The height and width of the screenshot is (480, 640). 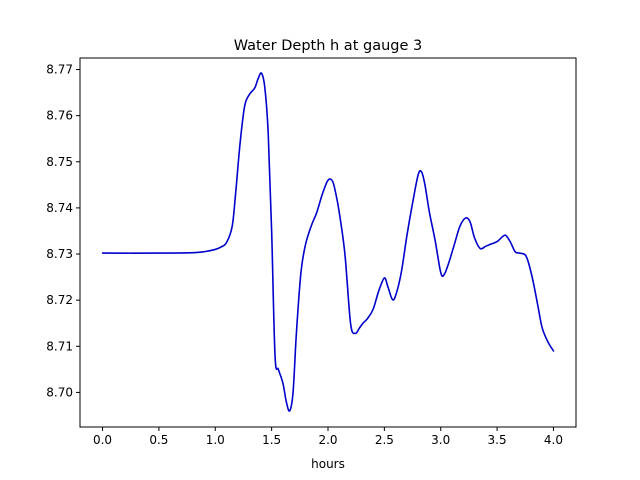 I want to click on x-tick-label: 3.5, so click(x=497, y=440).